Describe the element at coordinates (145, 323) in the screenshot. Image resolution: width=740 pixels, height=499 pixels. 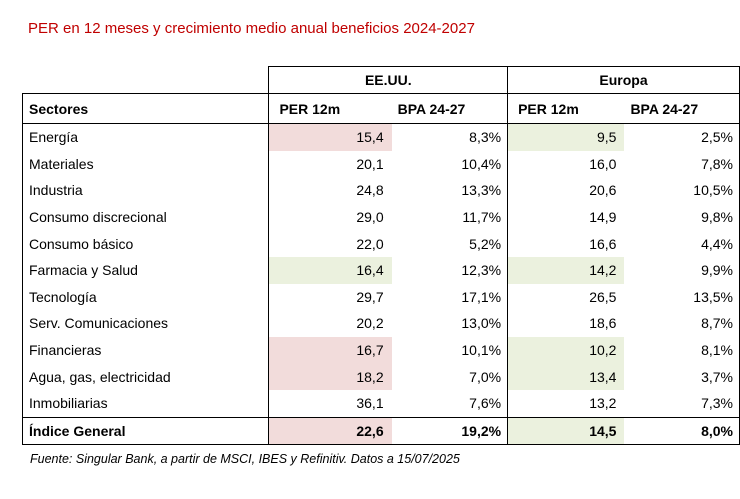
I see `cell-sector: Serv. Comunicaciones` at that location.